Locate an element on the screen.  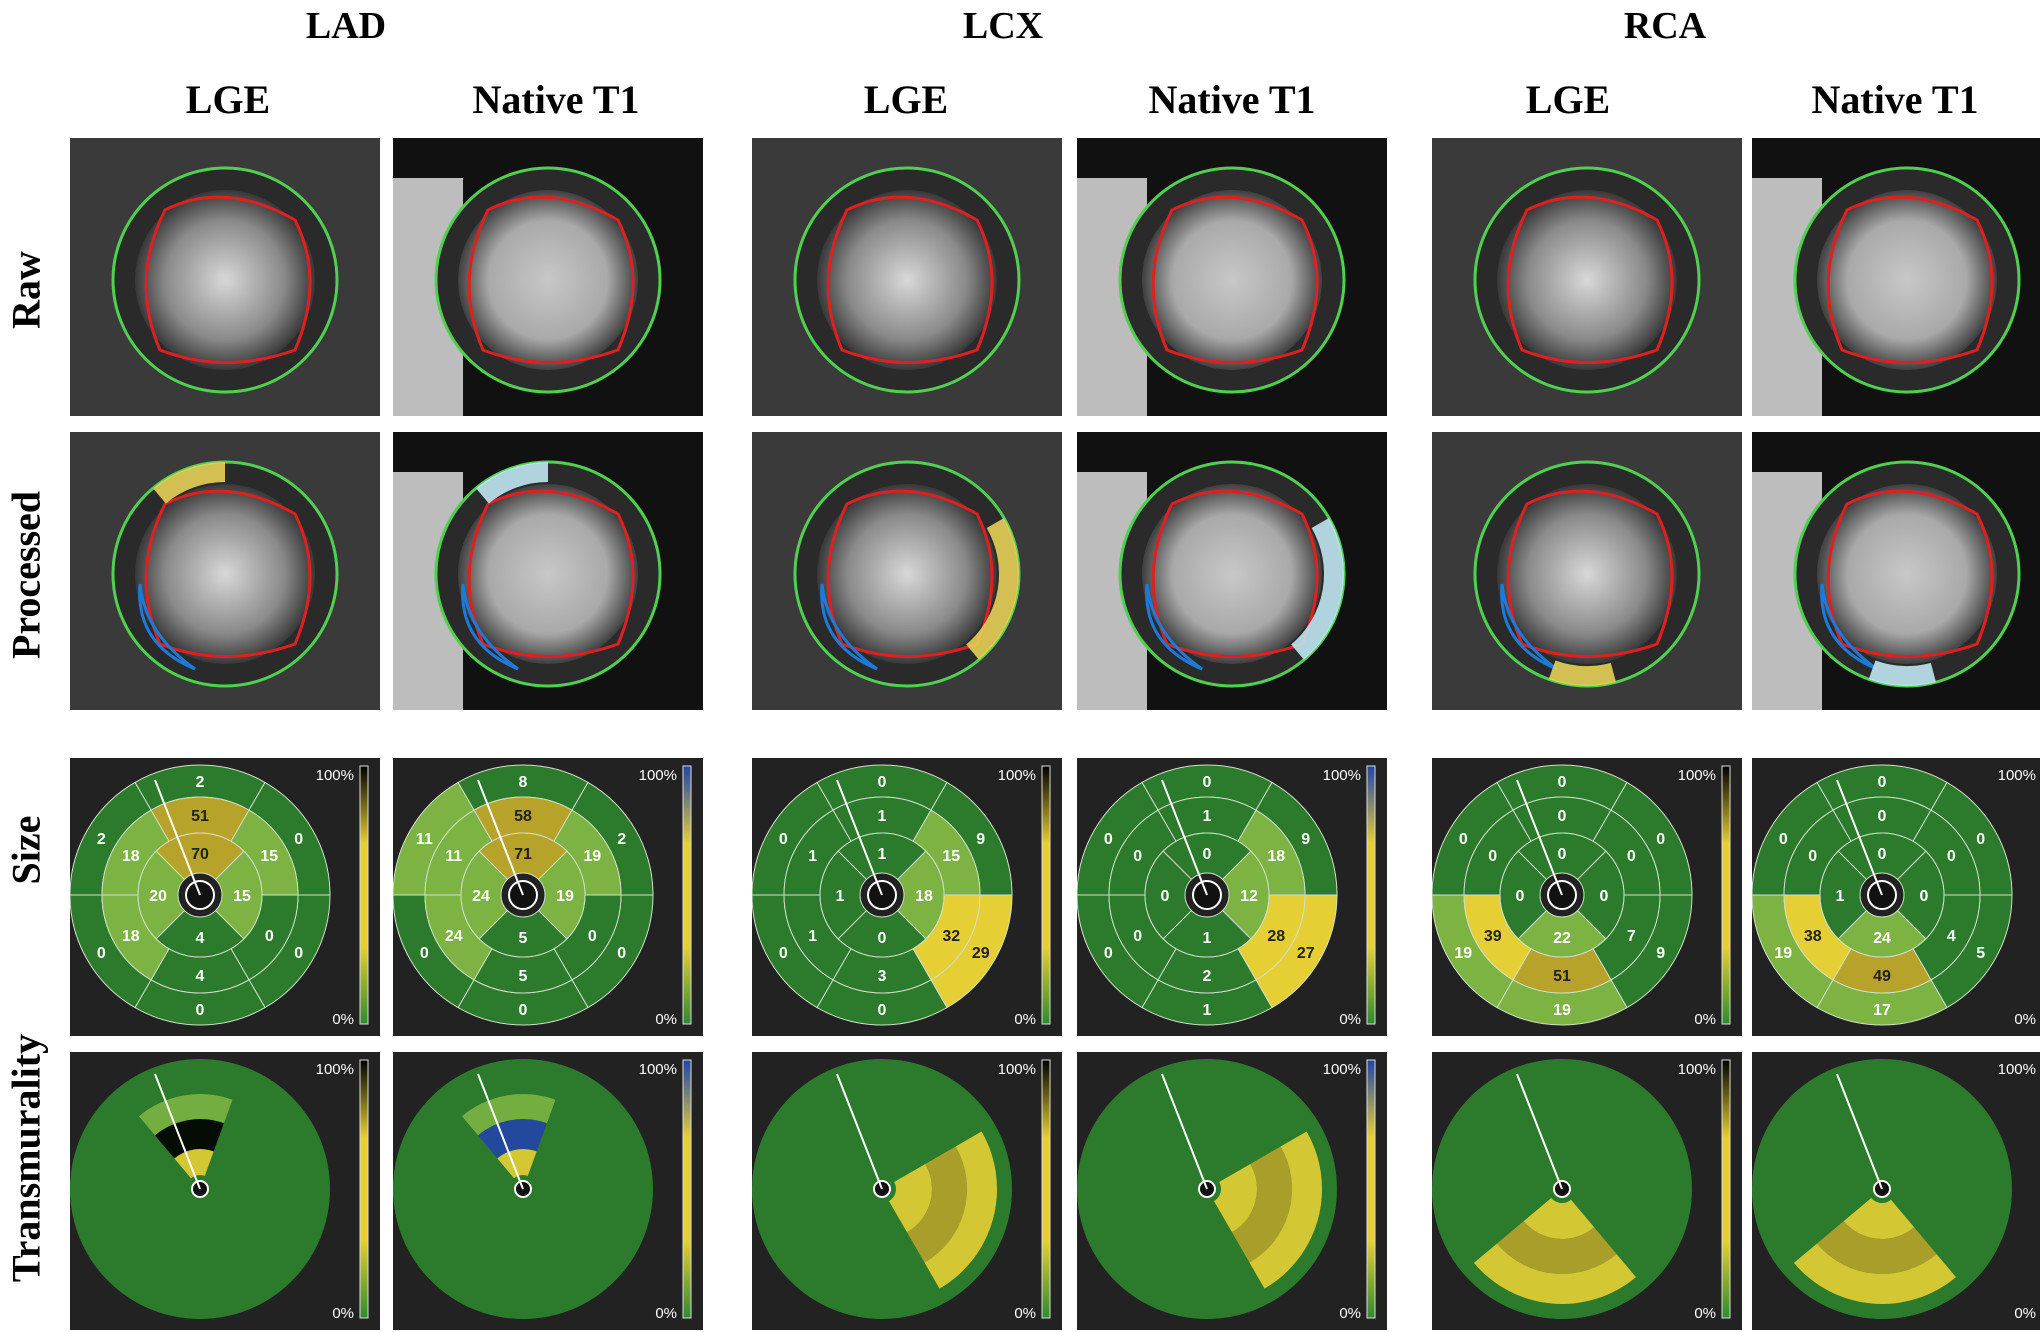
processed-image-rca-lge is located at coordinates (1587, 571).